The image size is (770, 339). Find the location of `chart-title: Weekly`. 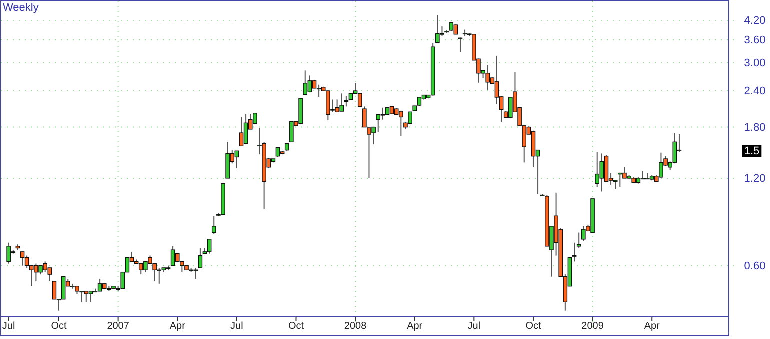

chart-title: Weekly is located at coordinates (21, 8).